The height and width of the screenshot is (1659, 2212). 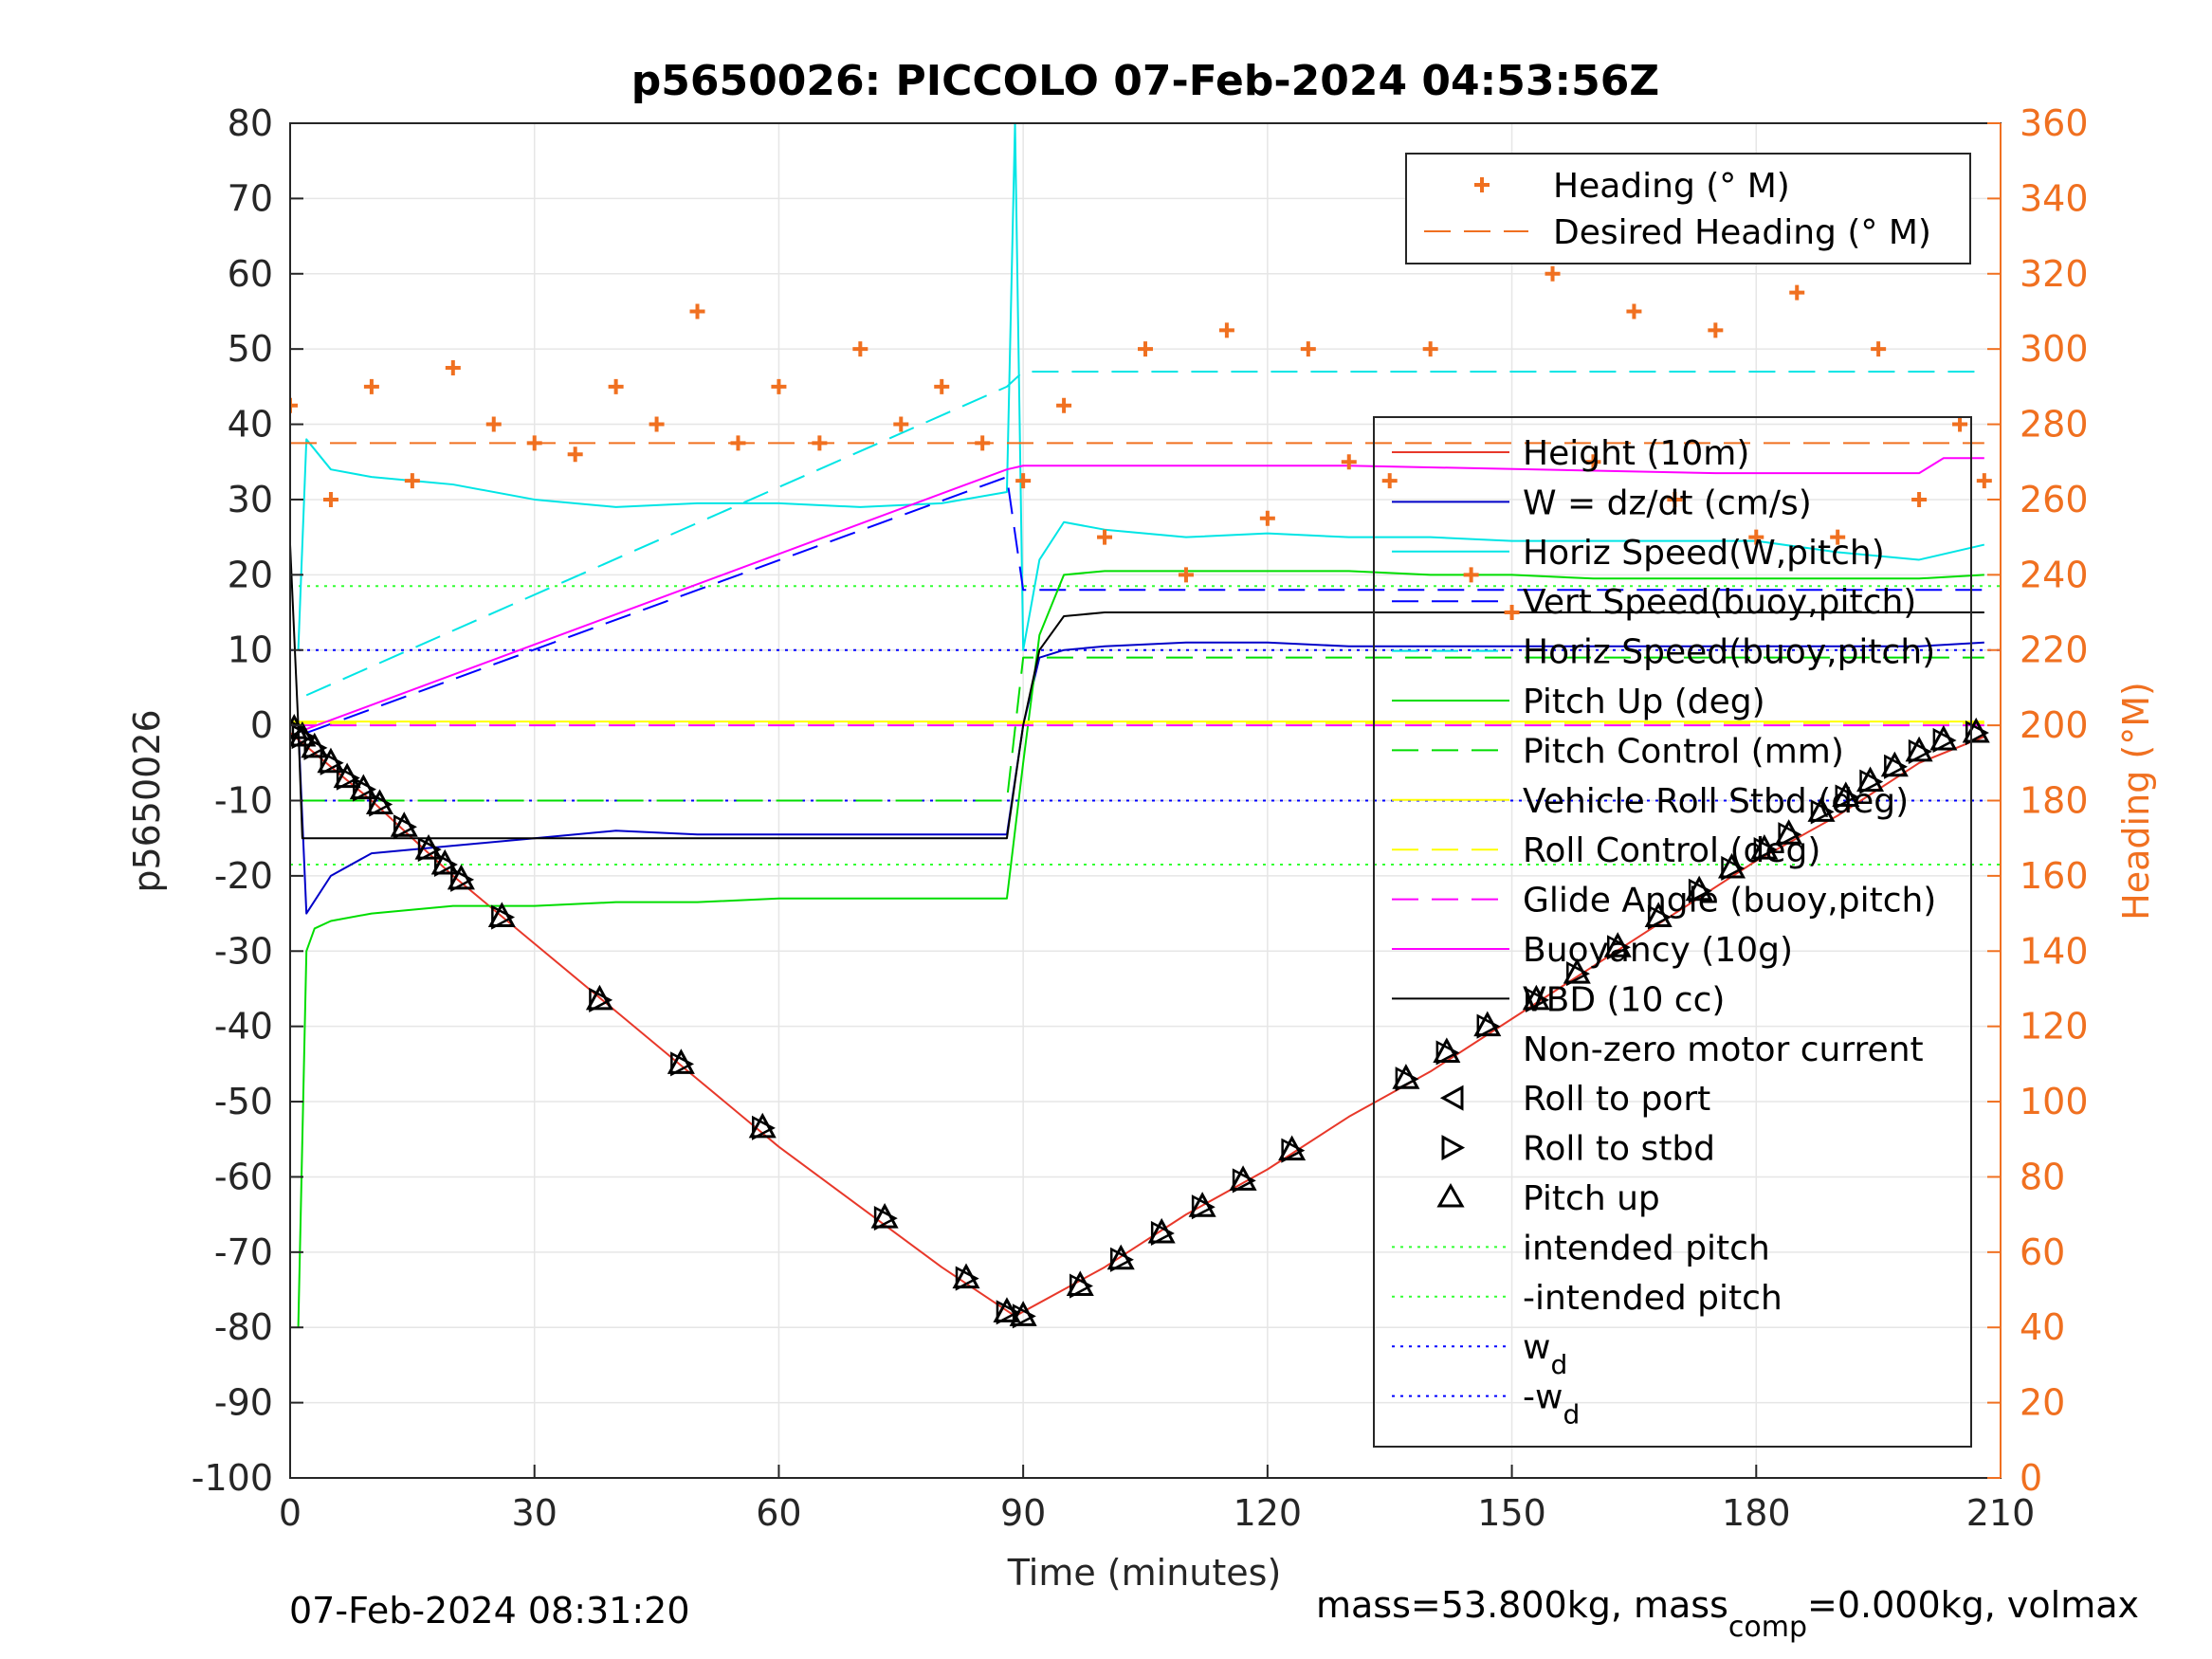 What do you see at coordinates (2054, 198) in the screenshot?
I see `y-right-tick-label-17: 340` at bounding box center [2054, 198].